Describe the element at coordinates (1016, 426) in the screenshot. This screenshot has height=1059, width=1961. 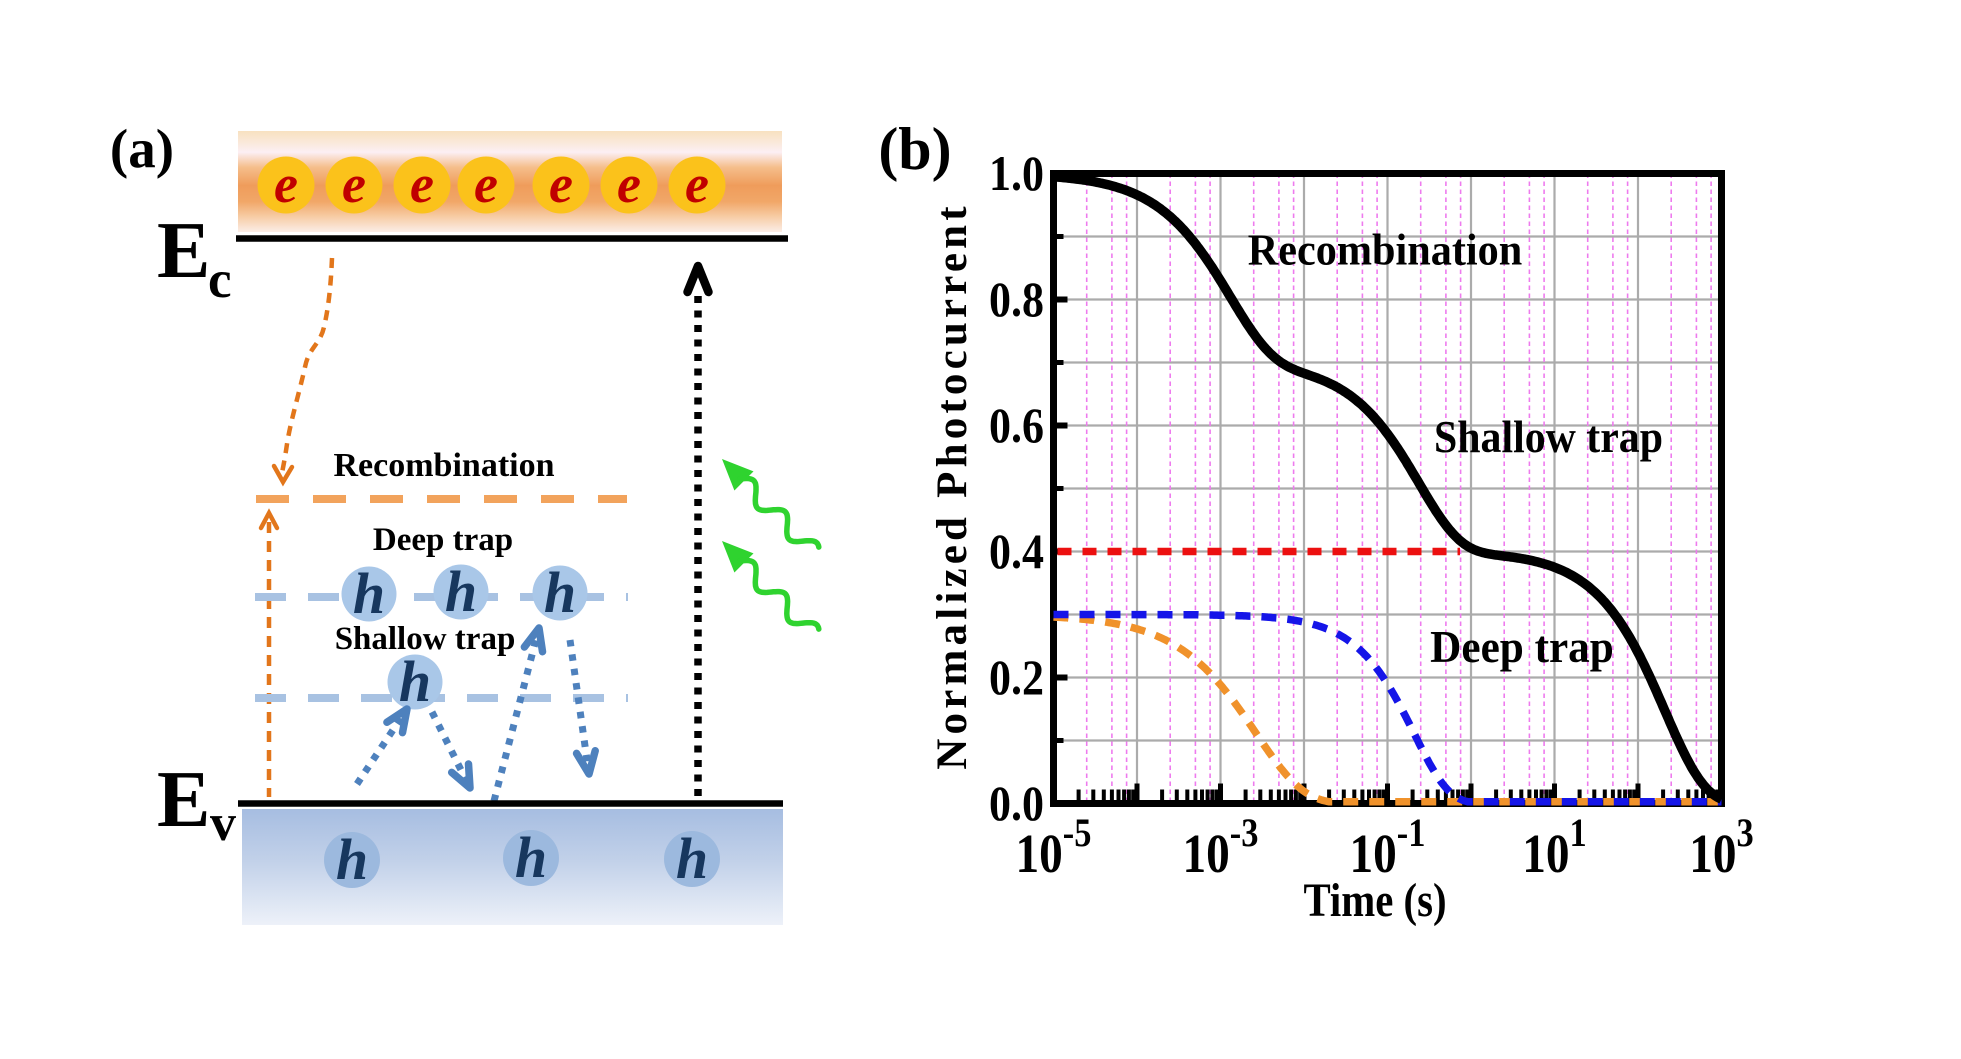
I see `svg-text: 0.6` at that location.